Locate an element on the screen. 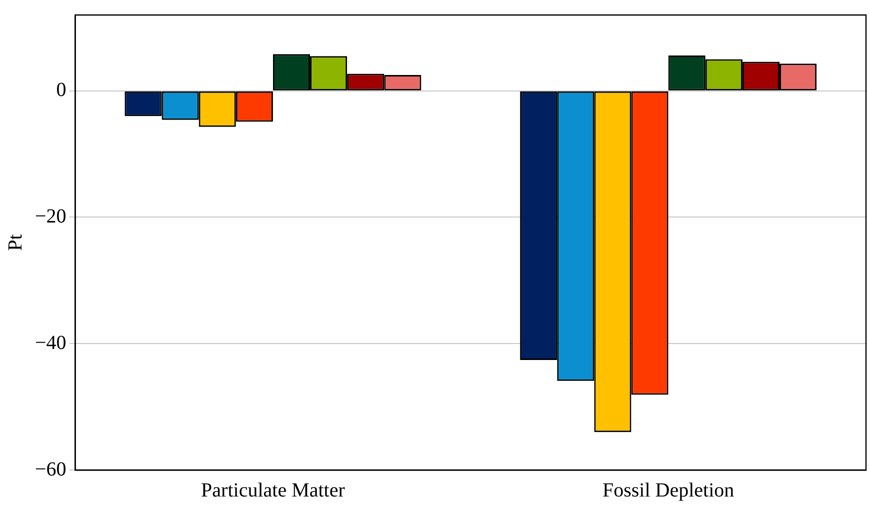 The image size is (869, 506). x-tick-label: Particulate Matter is located at coordinates (273, 490).